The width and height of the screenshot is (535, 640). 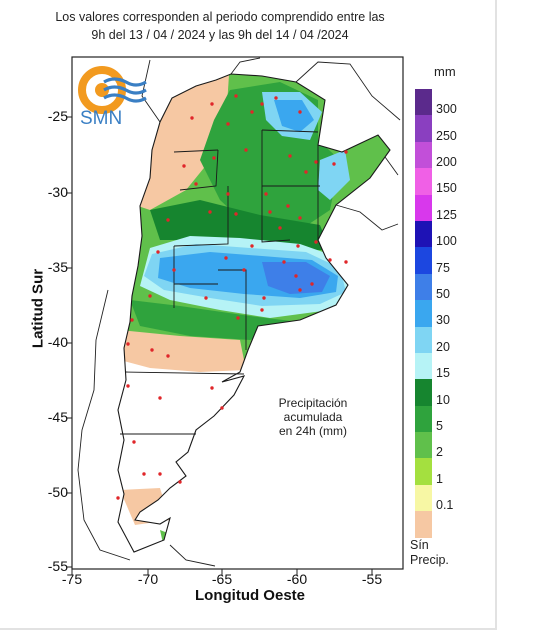 I want to click on ytick-label: -35, so click(x=57, y=267).